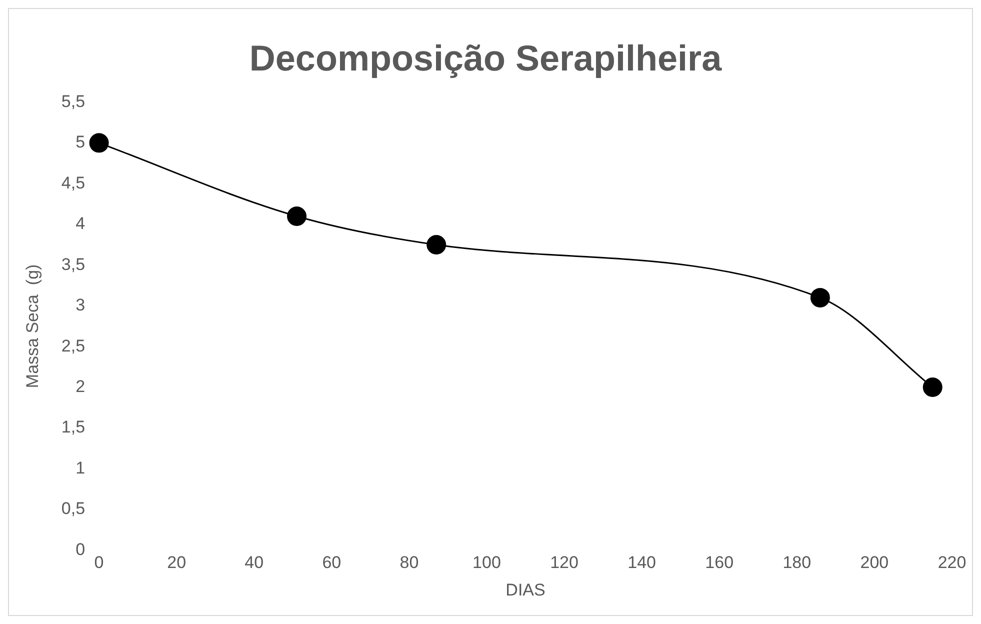  I want to click on x-tick-label: 220, so click(952, 562).